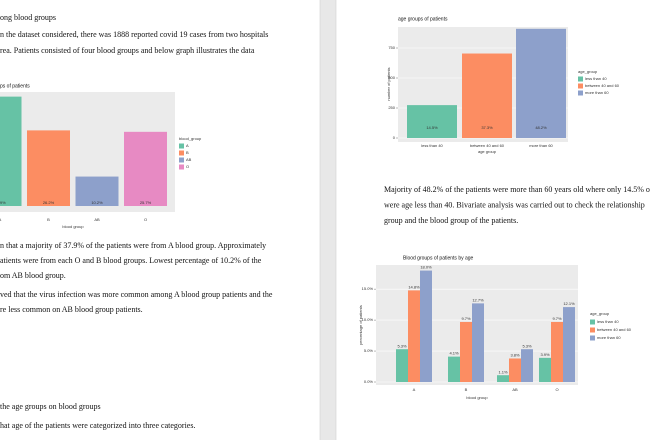 Image resolution: width=660 pixels, height=440 pixels. What do you see at coordinates (432, 145) in the screenshot?
I see `x-tick-label: less than 40` at bounding box center [432, 145].